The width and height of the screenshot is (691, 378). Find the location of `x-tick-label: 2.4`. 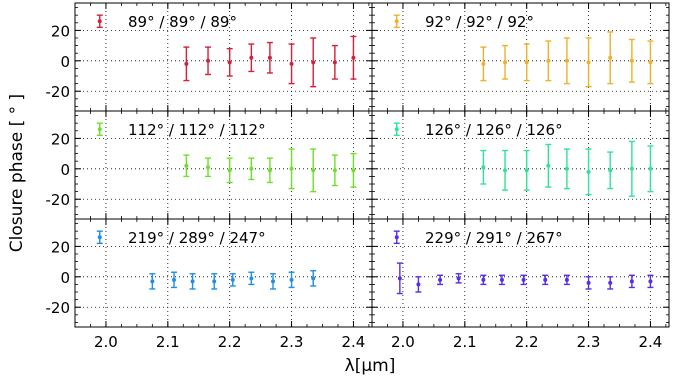

x-tick-label: 2.4 is located at coordinates (354, 342).